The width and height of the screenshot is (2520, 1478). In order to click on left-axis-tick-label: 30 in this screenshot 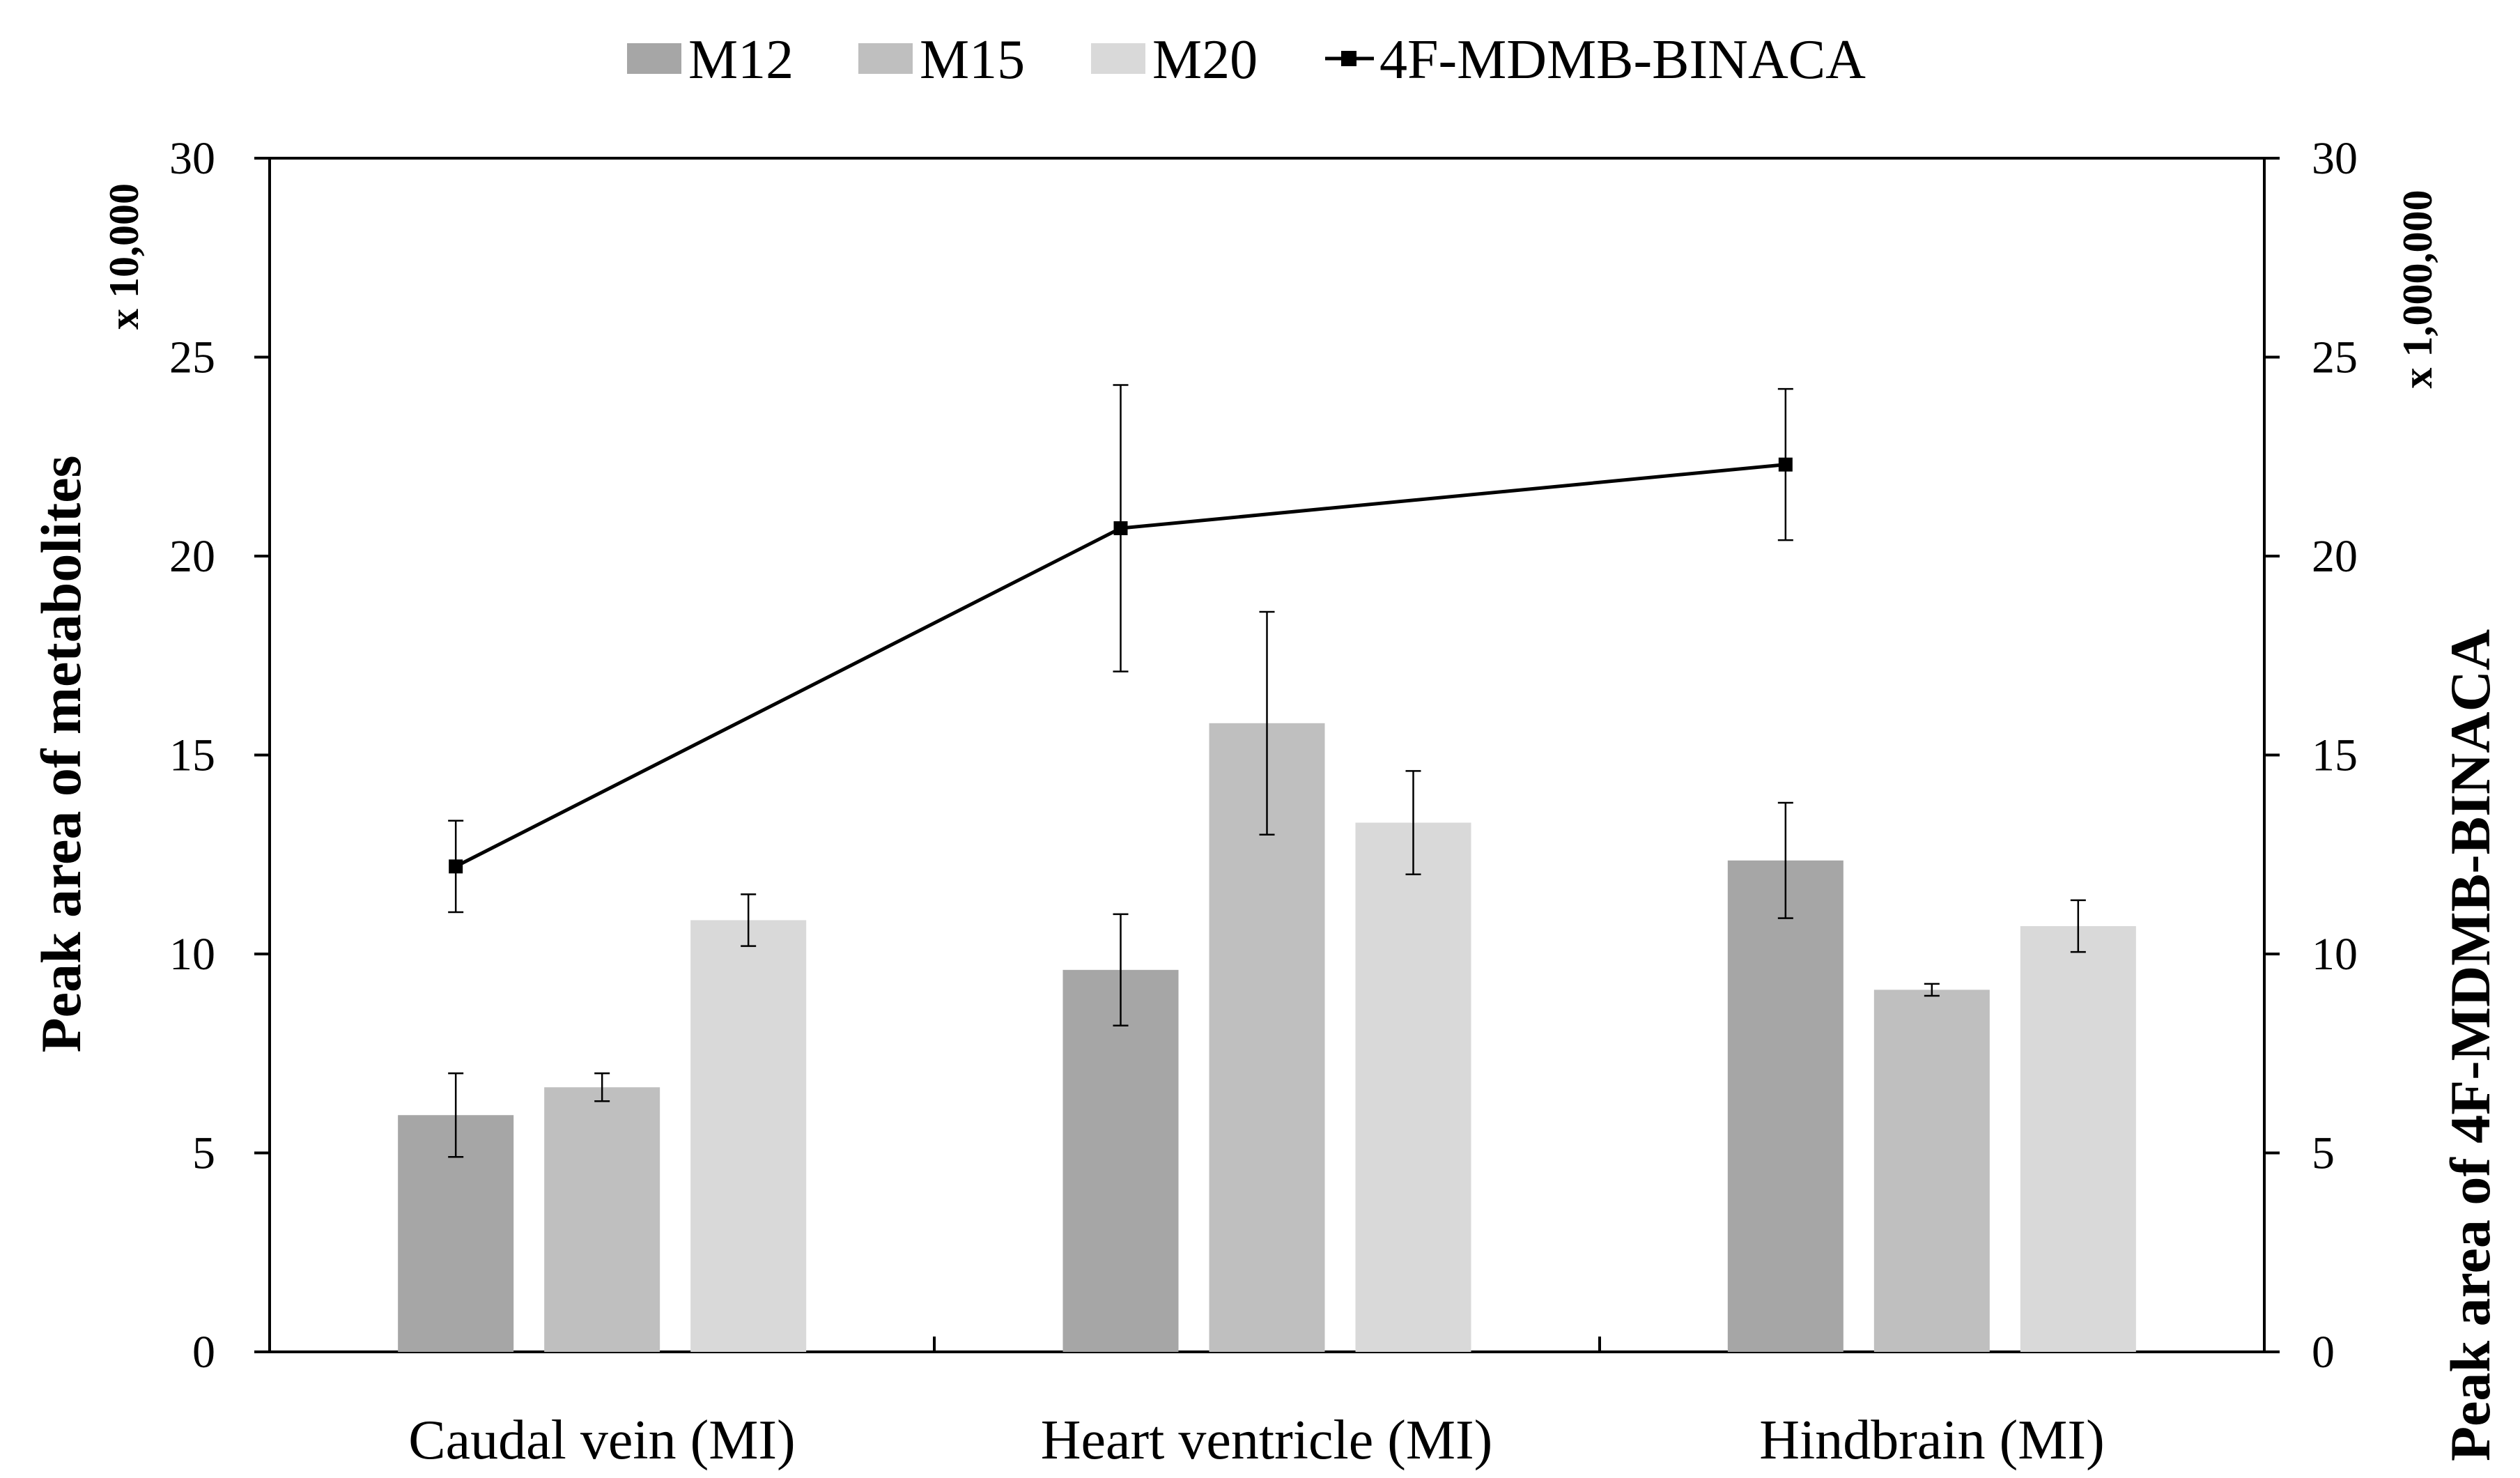, I will do `click(192, 158)`.